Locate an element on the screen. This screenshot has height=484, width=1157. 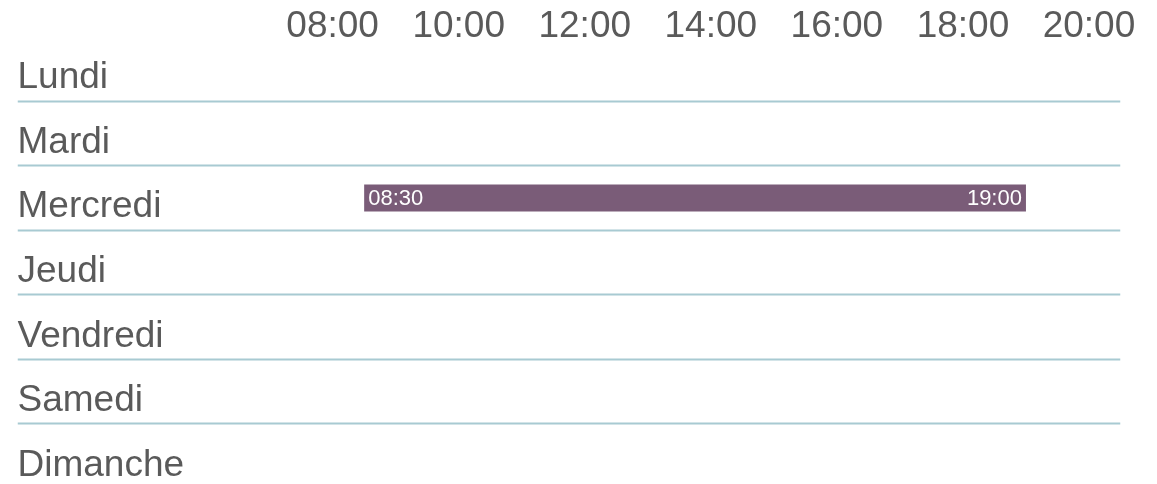
x-tick-label: 20:00 is located at coordinates (1089, 24).